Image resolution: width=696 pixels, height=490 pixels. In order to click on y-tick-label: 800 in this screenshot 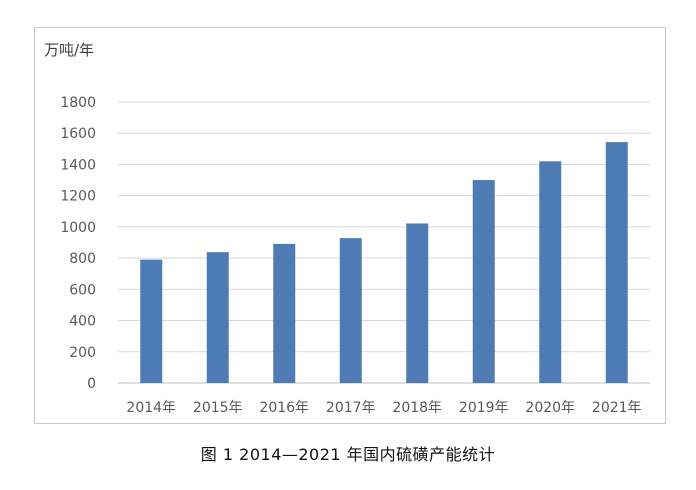, I will do `click(82, 259)`.